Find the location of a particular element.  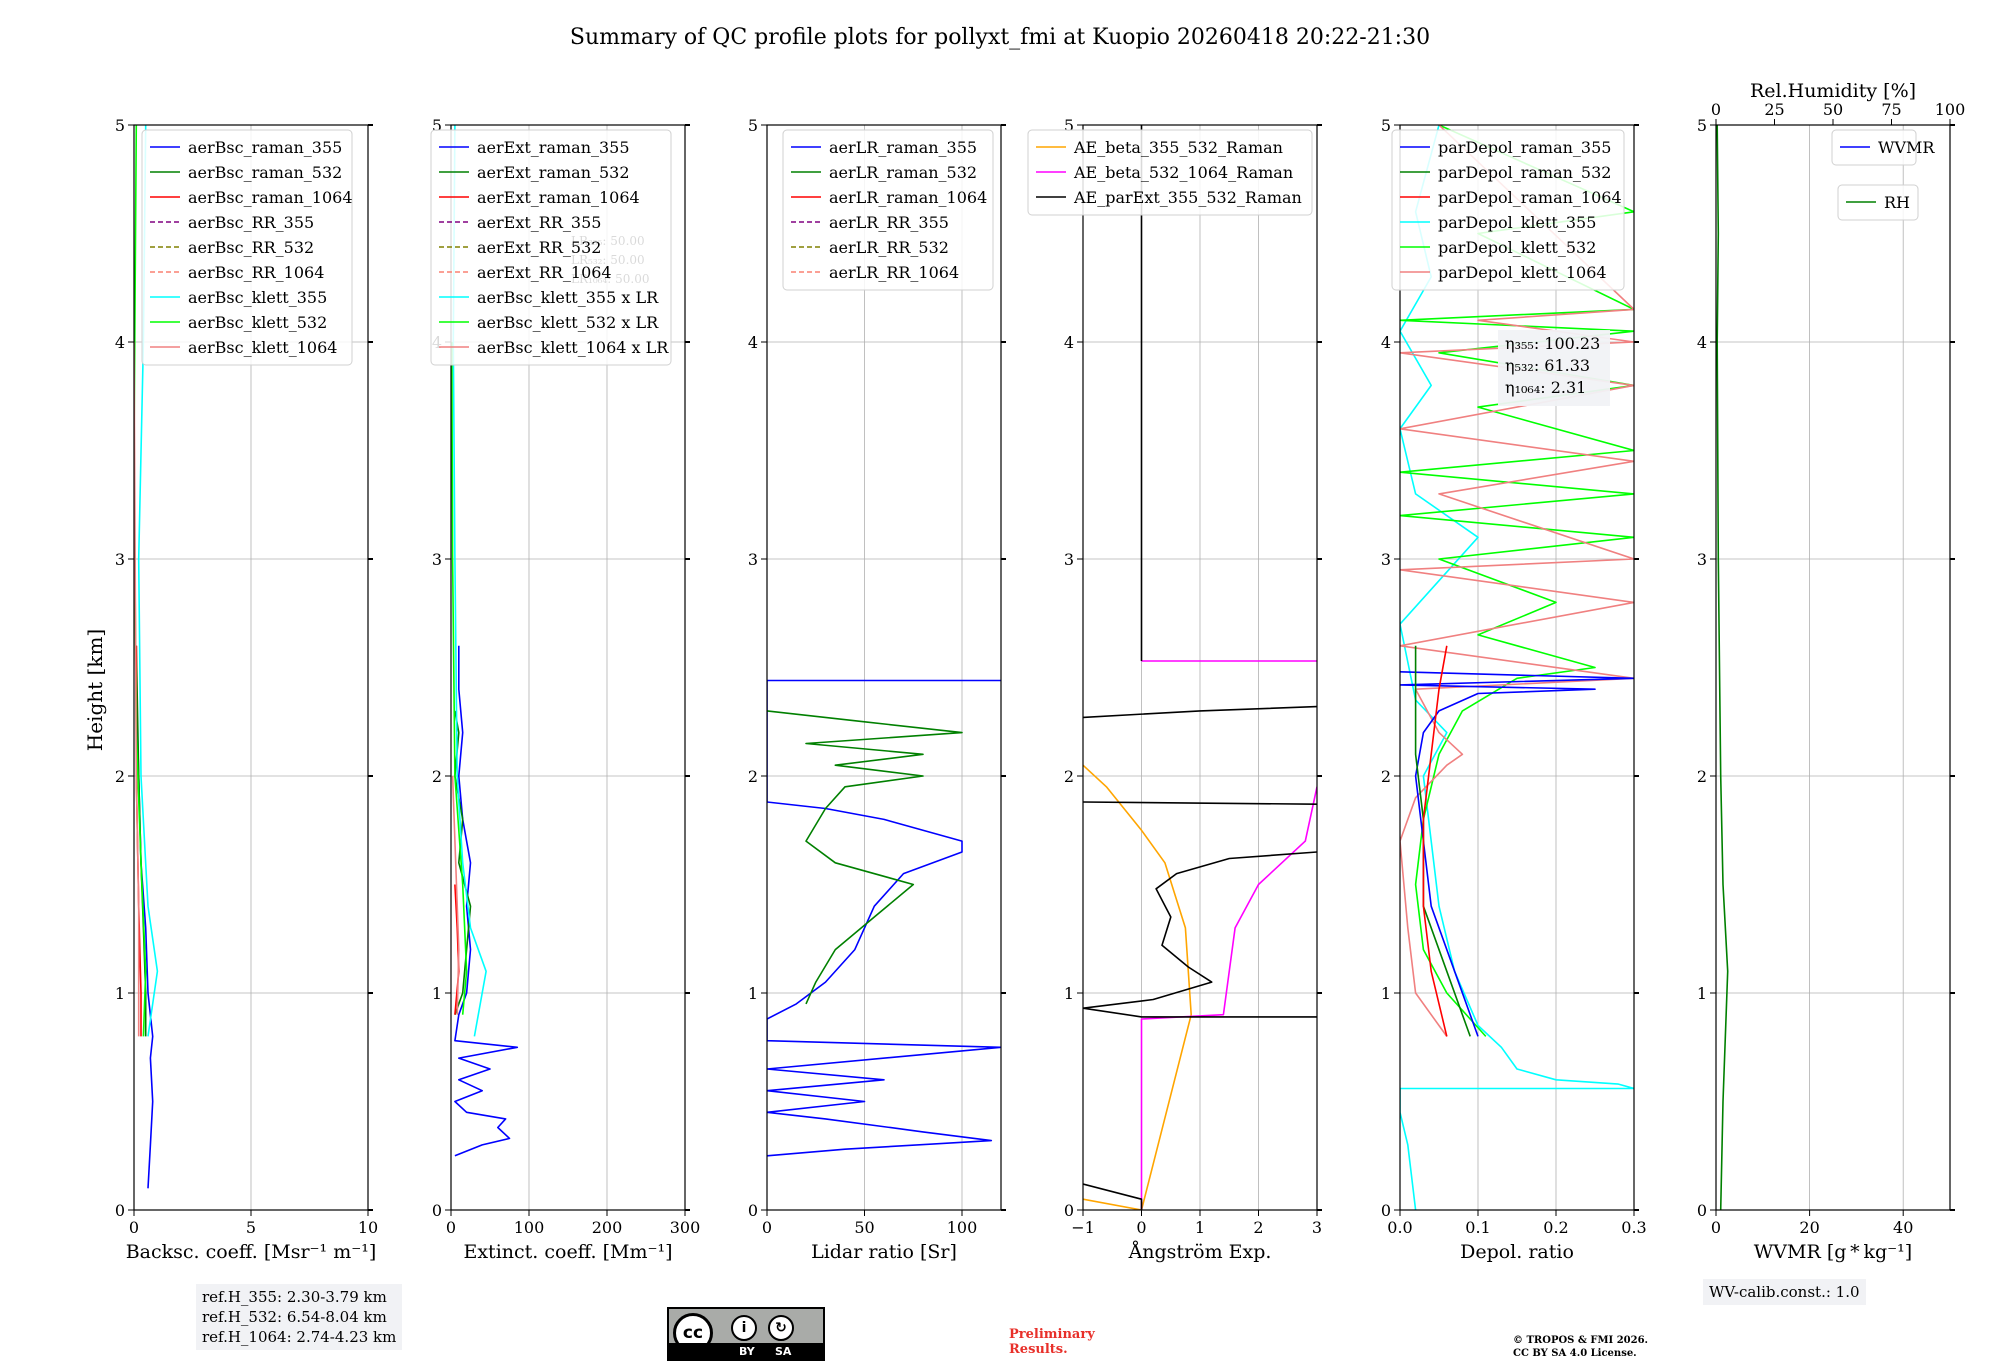

share-alike-icon: ↻ is located at coordinates (781, 1328).